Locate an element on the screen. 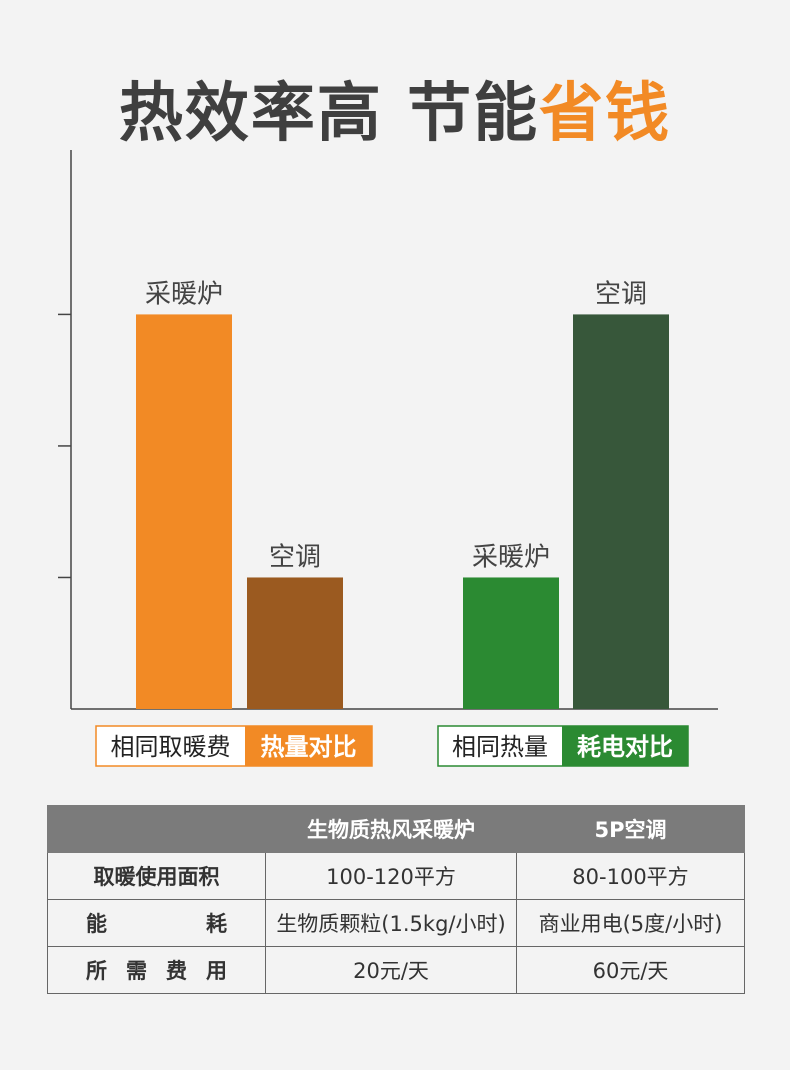 The width and height of the screenshot is (790, 1070). table-cell: 80-100平方 is located at coordinates (630, 876).